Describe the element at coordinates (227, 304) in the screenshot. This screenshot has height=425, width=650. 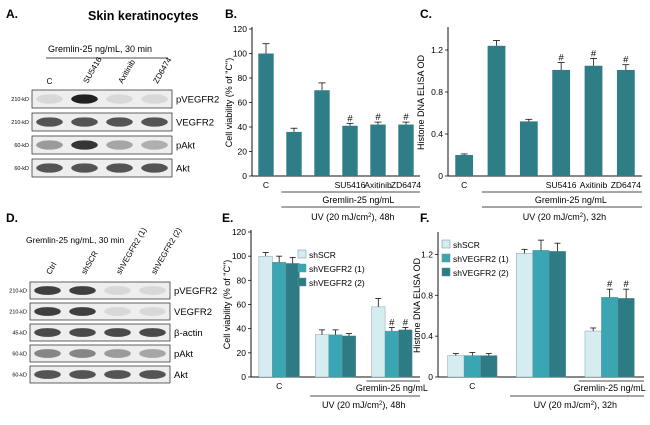
I see `y-axis-label: Cell viability (% of "C")` at that location.